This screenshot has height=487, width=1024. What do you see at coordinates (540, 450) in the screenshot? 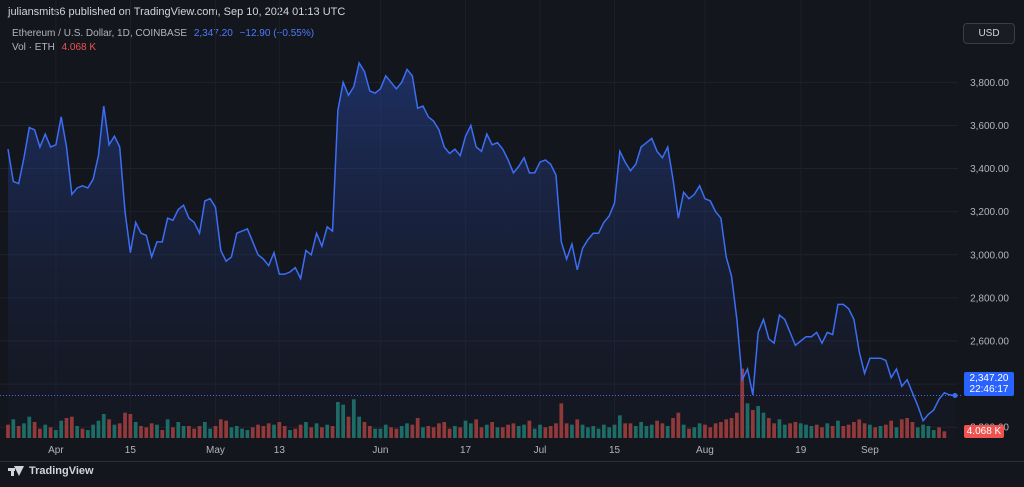
I see `x-tick-label: Jul` at bounding box center [540, 450].